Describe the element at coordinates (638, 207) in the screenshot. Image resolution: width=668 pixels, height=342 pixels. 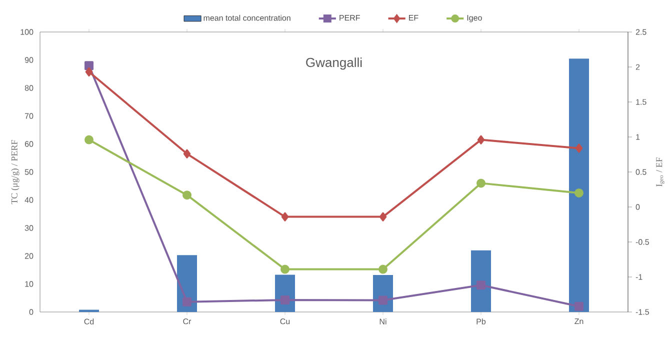
I see `y2-tick-label: 0` at that location.